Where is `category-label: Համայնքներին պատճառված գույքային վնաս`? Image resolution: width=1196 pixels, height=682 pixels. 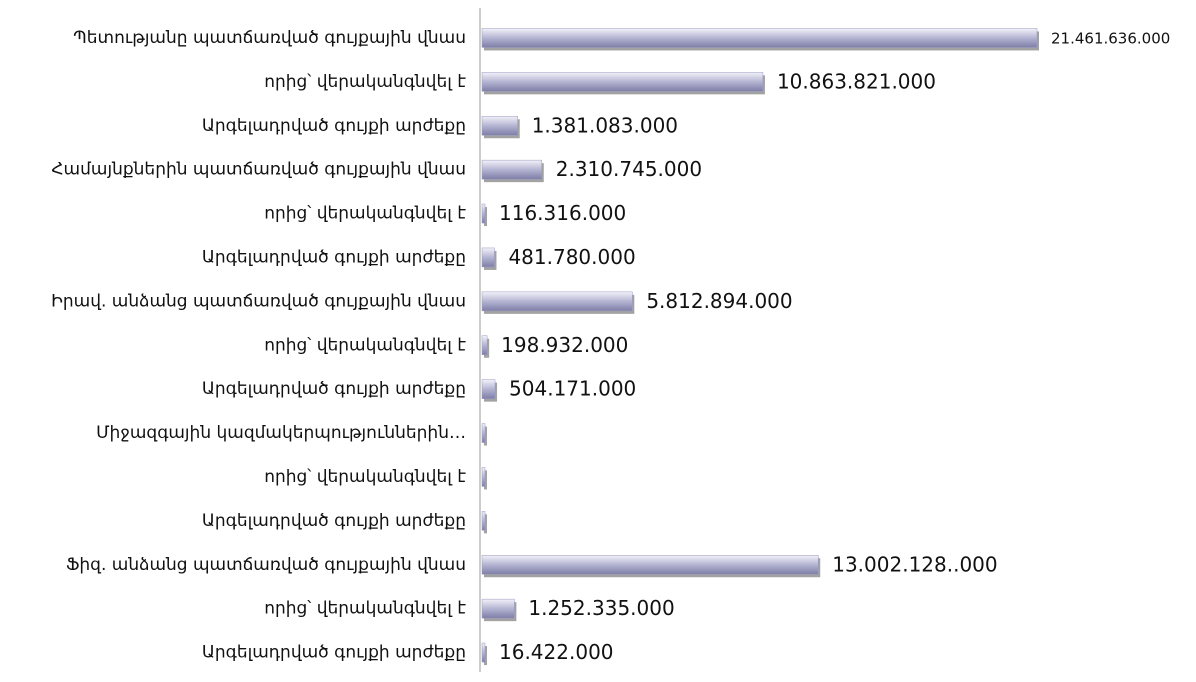
category-label: Համայնքներին պատճառված գույքային վնաս is located at coordinates (258, 170).